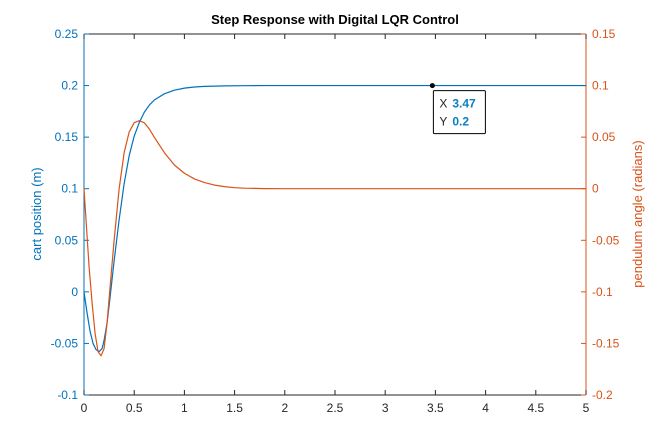 This screenshot has width=647, height=443. I want to click on data-tip: X 3.47 Y 0.2, so click(457, 109).